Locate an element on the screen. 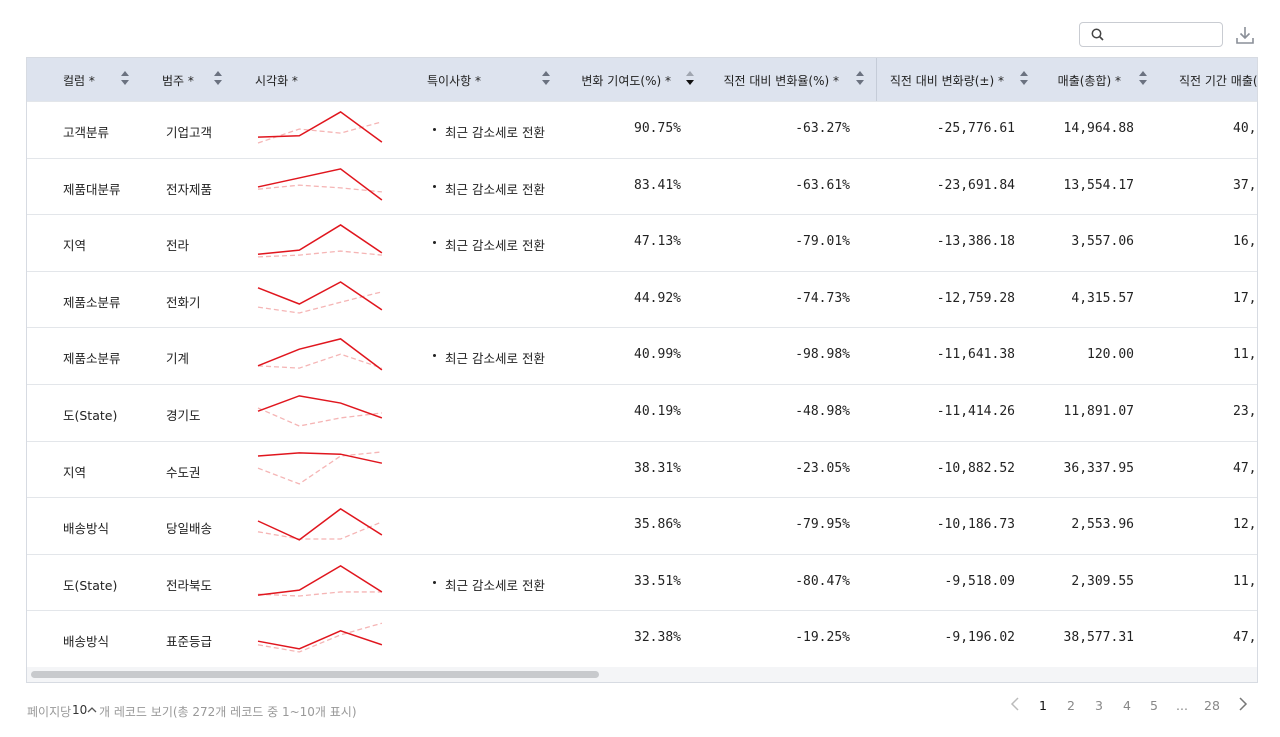  column-cell: 배송방식 is located at coordinates (86, 529).